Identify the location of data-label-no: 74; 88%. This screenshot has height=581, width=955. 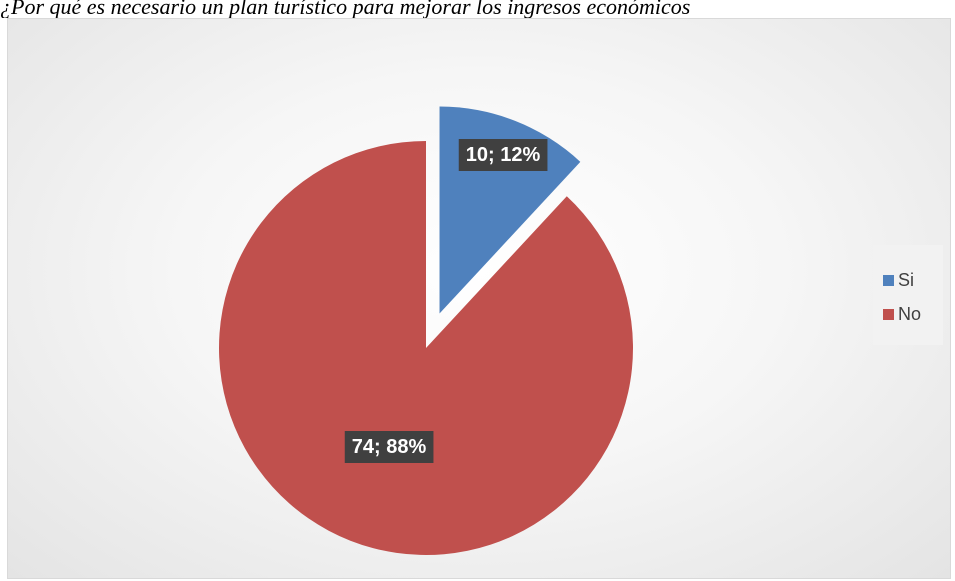
(389, 447).